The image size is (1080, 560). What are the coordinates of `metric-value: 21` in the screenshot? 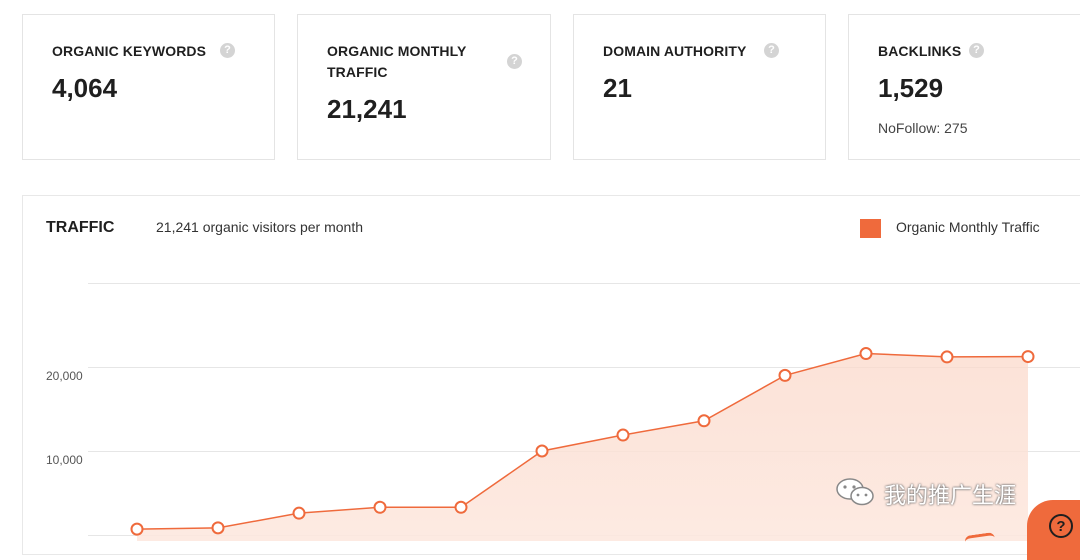 It's located at (617, 88).